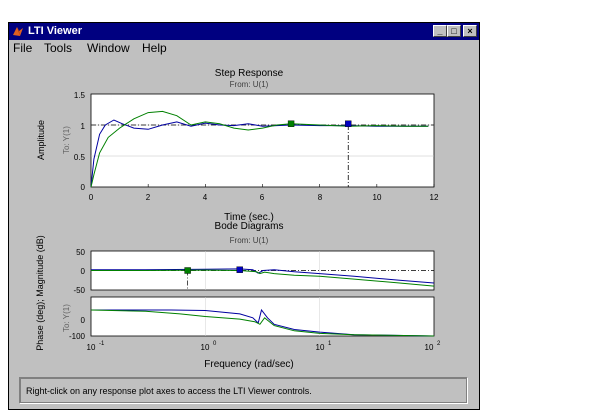 This screenshot has height=414, width=600. I want to click on step-ytick: 1.5, so click(80, 95).